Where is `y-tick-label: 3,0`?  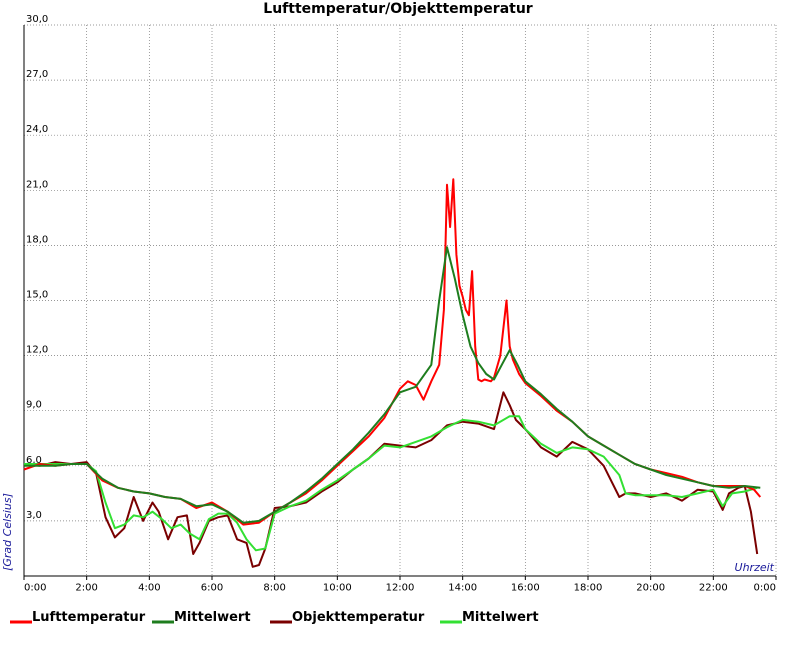 y-tick-label: 3,0 is located at coordinates (34, 515).